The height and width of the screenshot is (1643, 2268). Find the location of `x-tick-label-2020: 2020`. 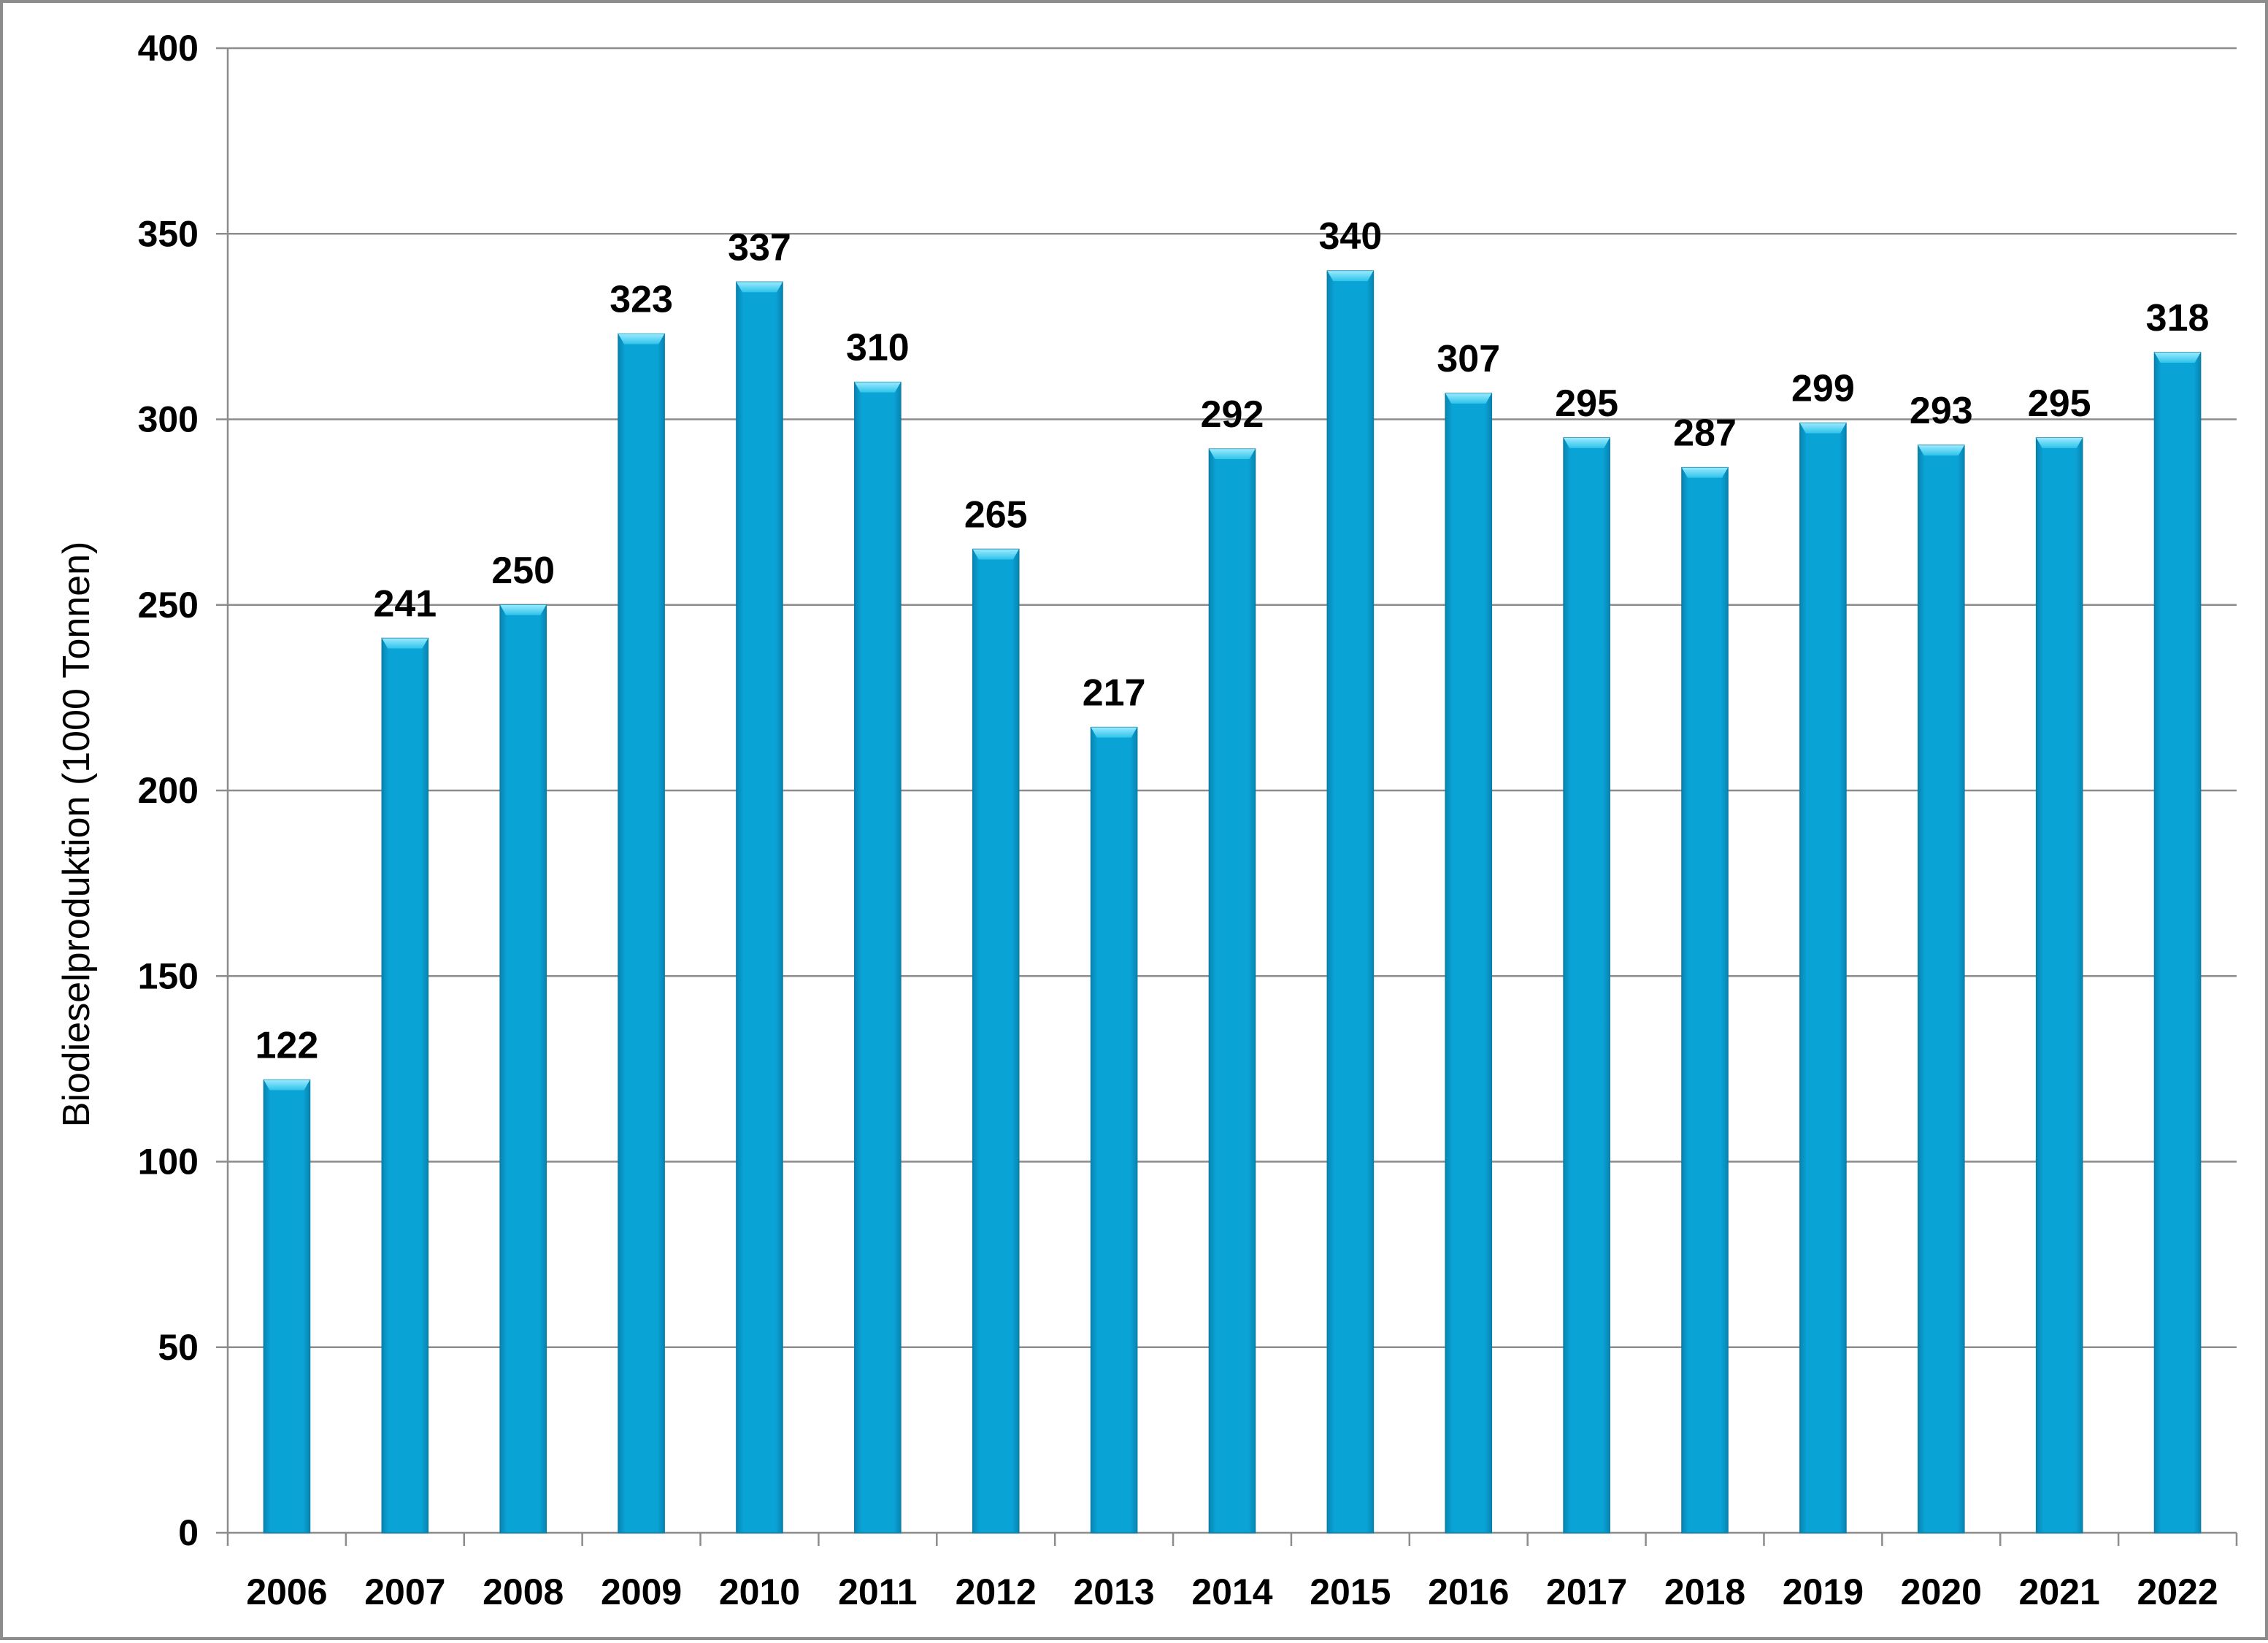

x-tick-label-2020: 2020 is located at coordinates (1941, 1591).